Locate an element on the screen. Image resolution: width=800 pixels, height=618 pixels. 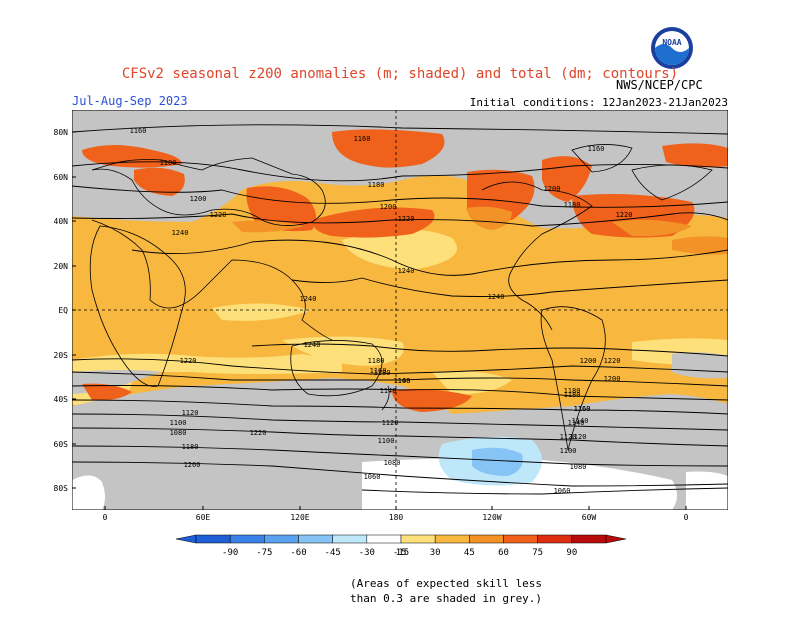
colorbar-tick-label: 45 is located at coordinates (469, 553).